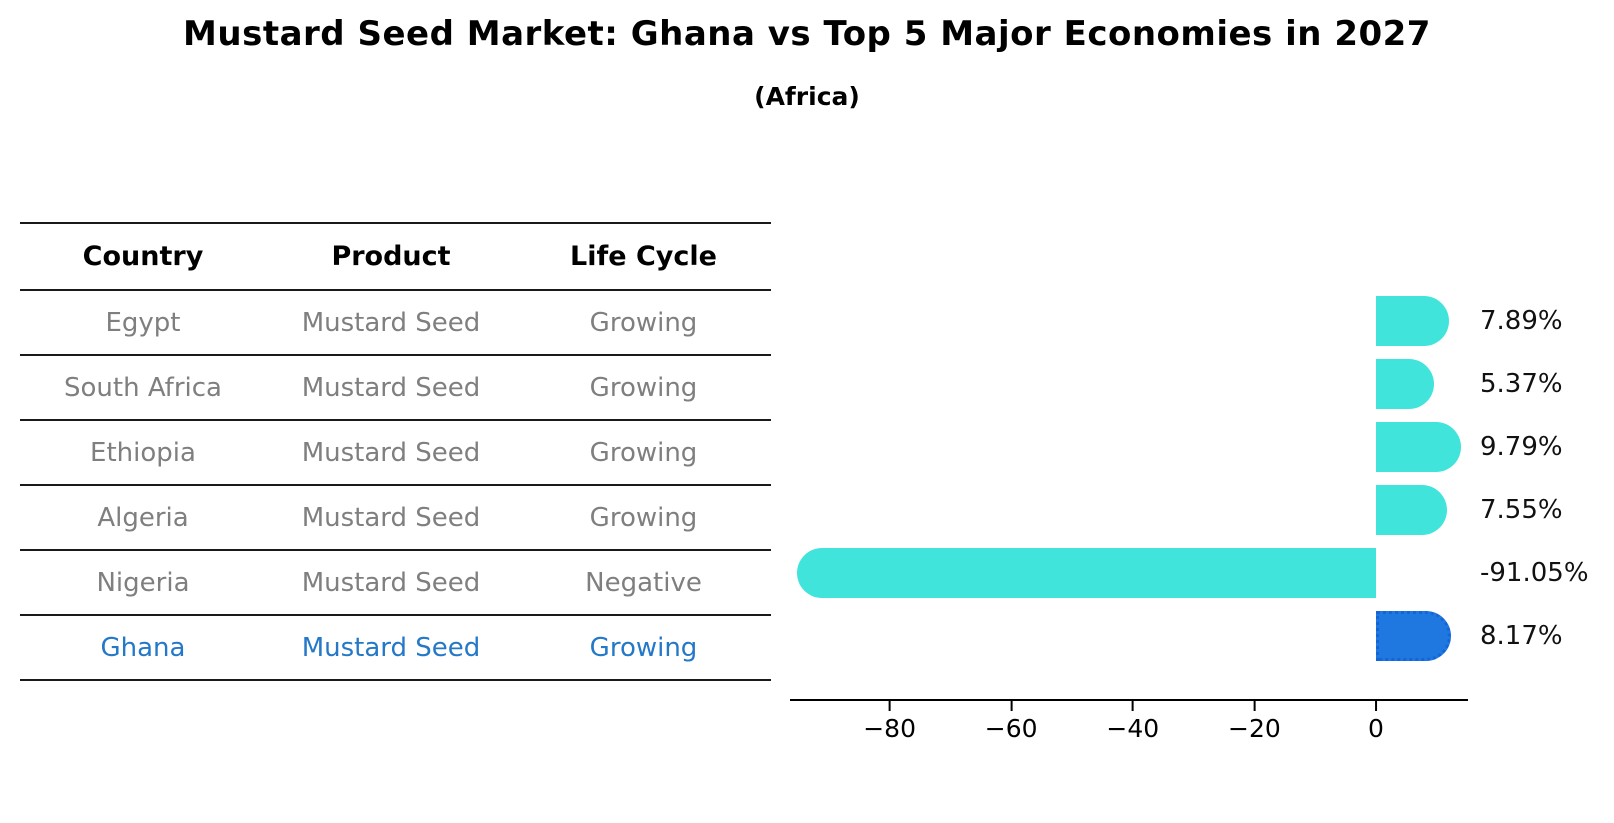  I want to click on tick-label: −80, so click(889, 728).